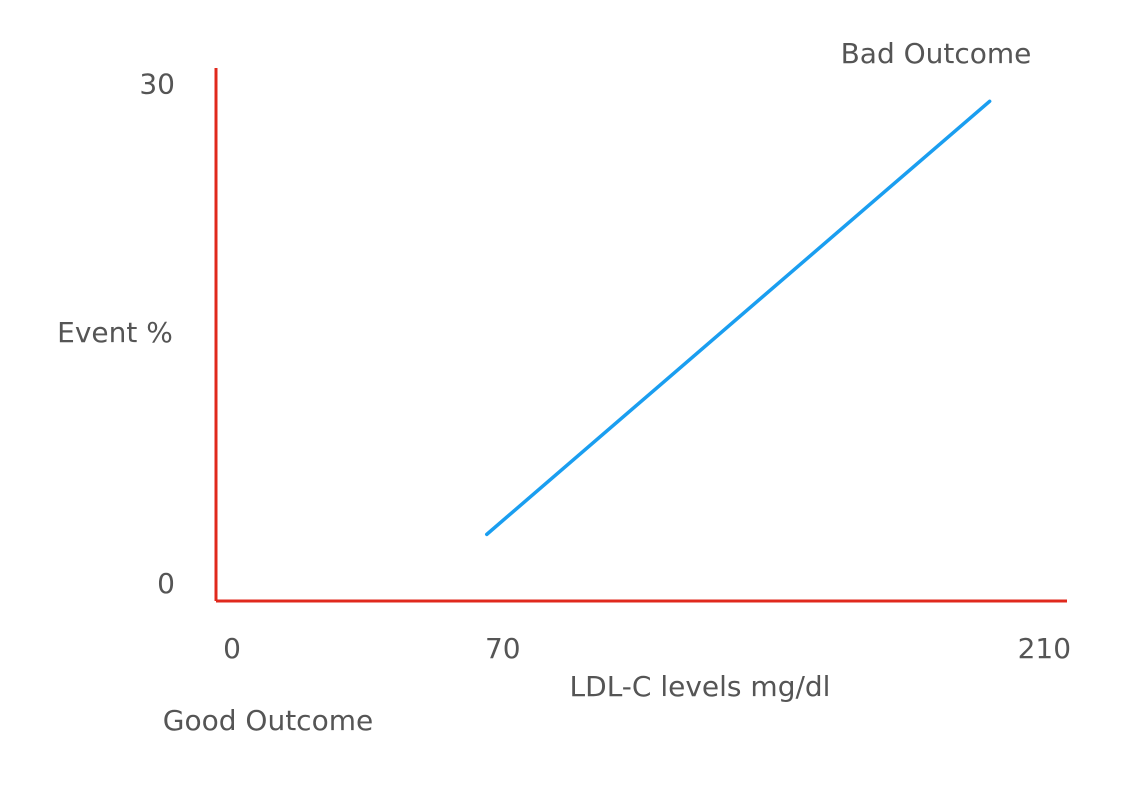 Image resolution: width=1135 pixels, height=800 pixels. I want to click on y-tick-label: 30, so click(157, 83).